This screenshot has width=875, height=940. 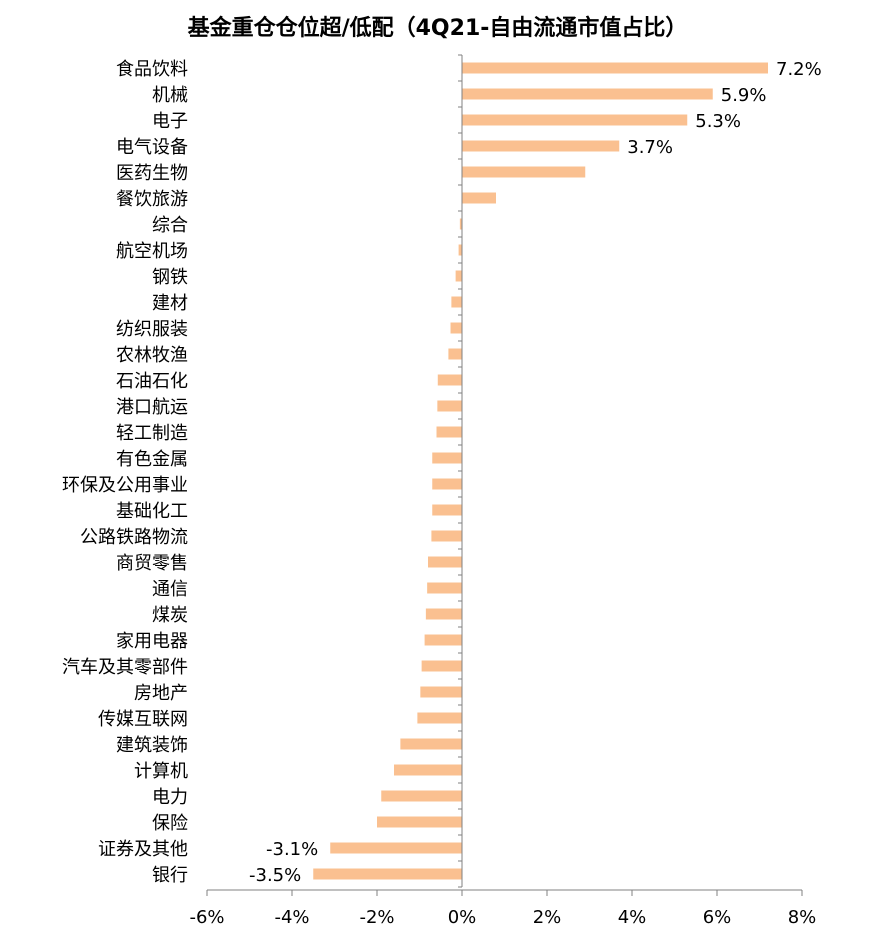 I want to click on data-label: 5.9%, so click(x=744, y=95).